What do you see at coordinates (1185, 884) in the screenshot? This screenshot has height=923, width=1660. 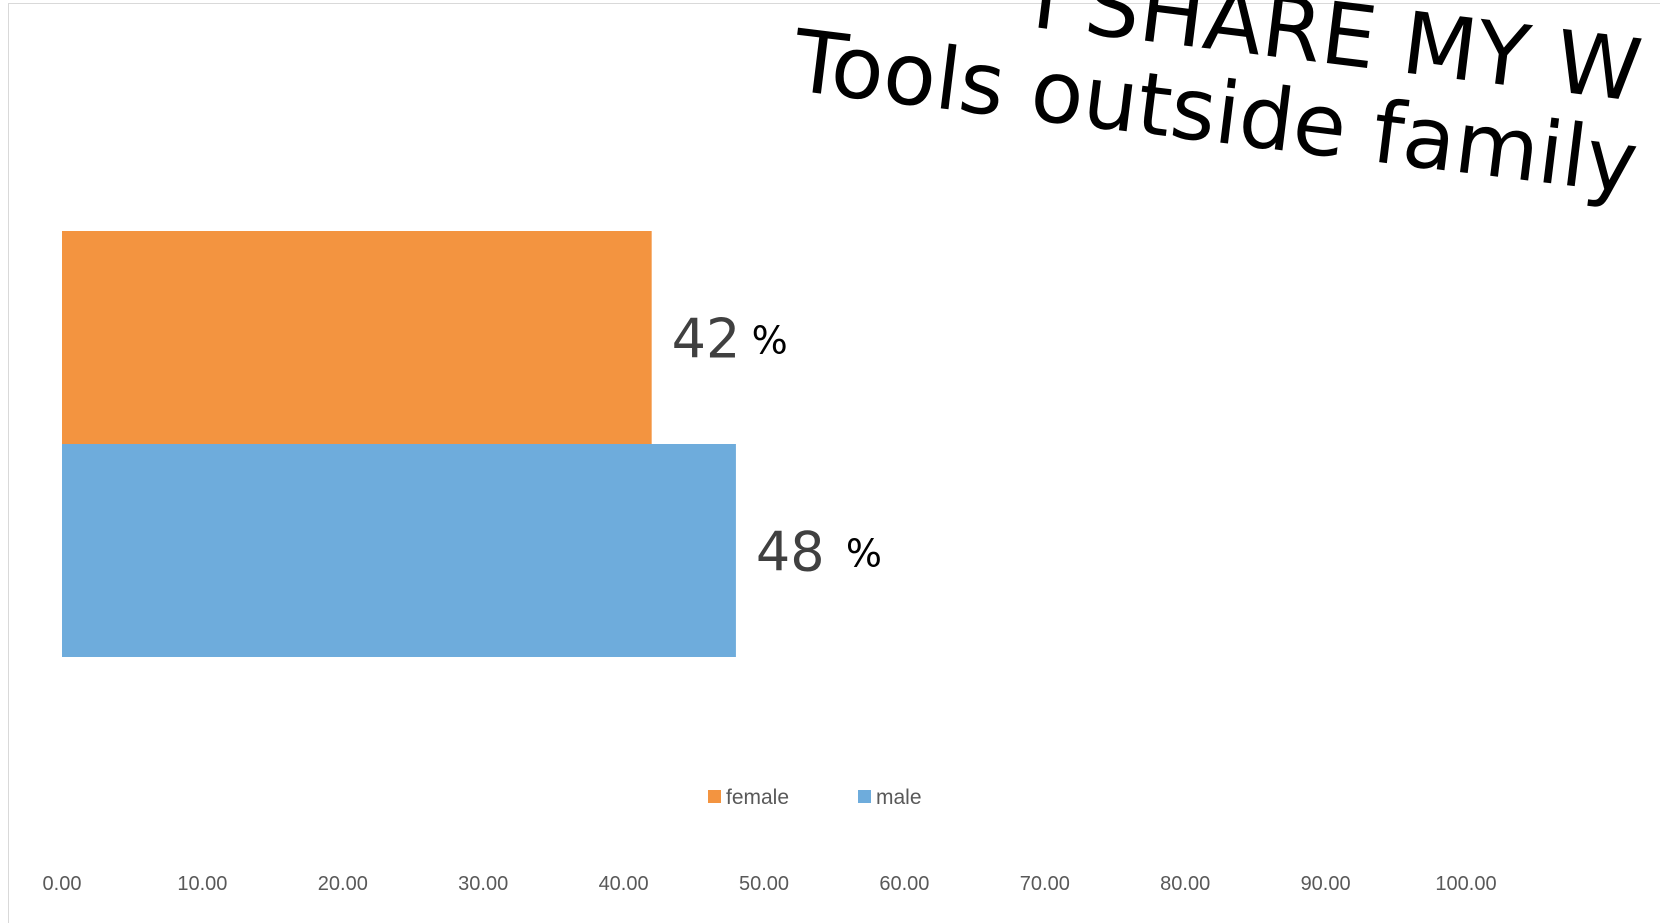 I see `x-tick-label: 80.00` at bounding box center [1185, 884].